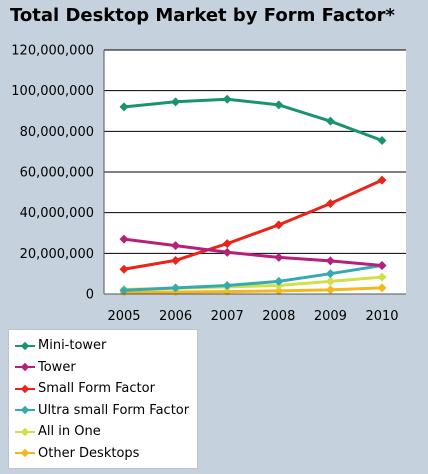 This screenshot has width=428, height=474. Describe the element at coordinates (202, 15) in the screenshot. I see `chart-title: Total Desktop Market by Form Factor*` at that location.